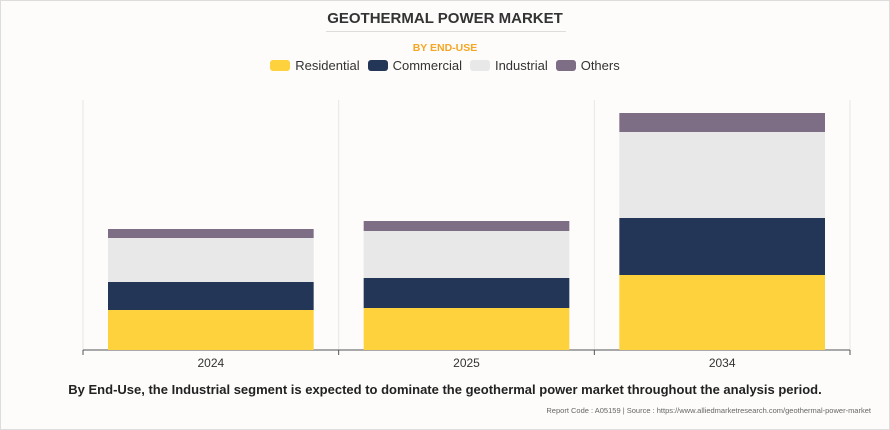 Image resolution: width=890 pixels, height=430 pixels. I want to click on legend-label: Industrial, so click(521, 65).